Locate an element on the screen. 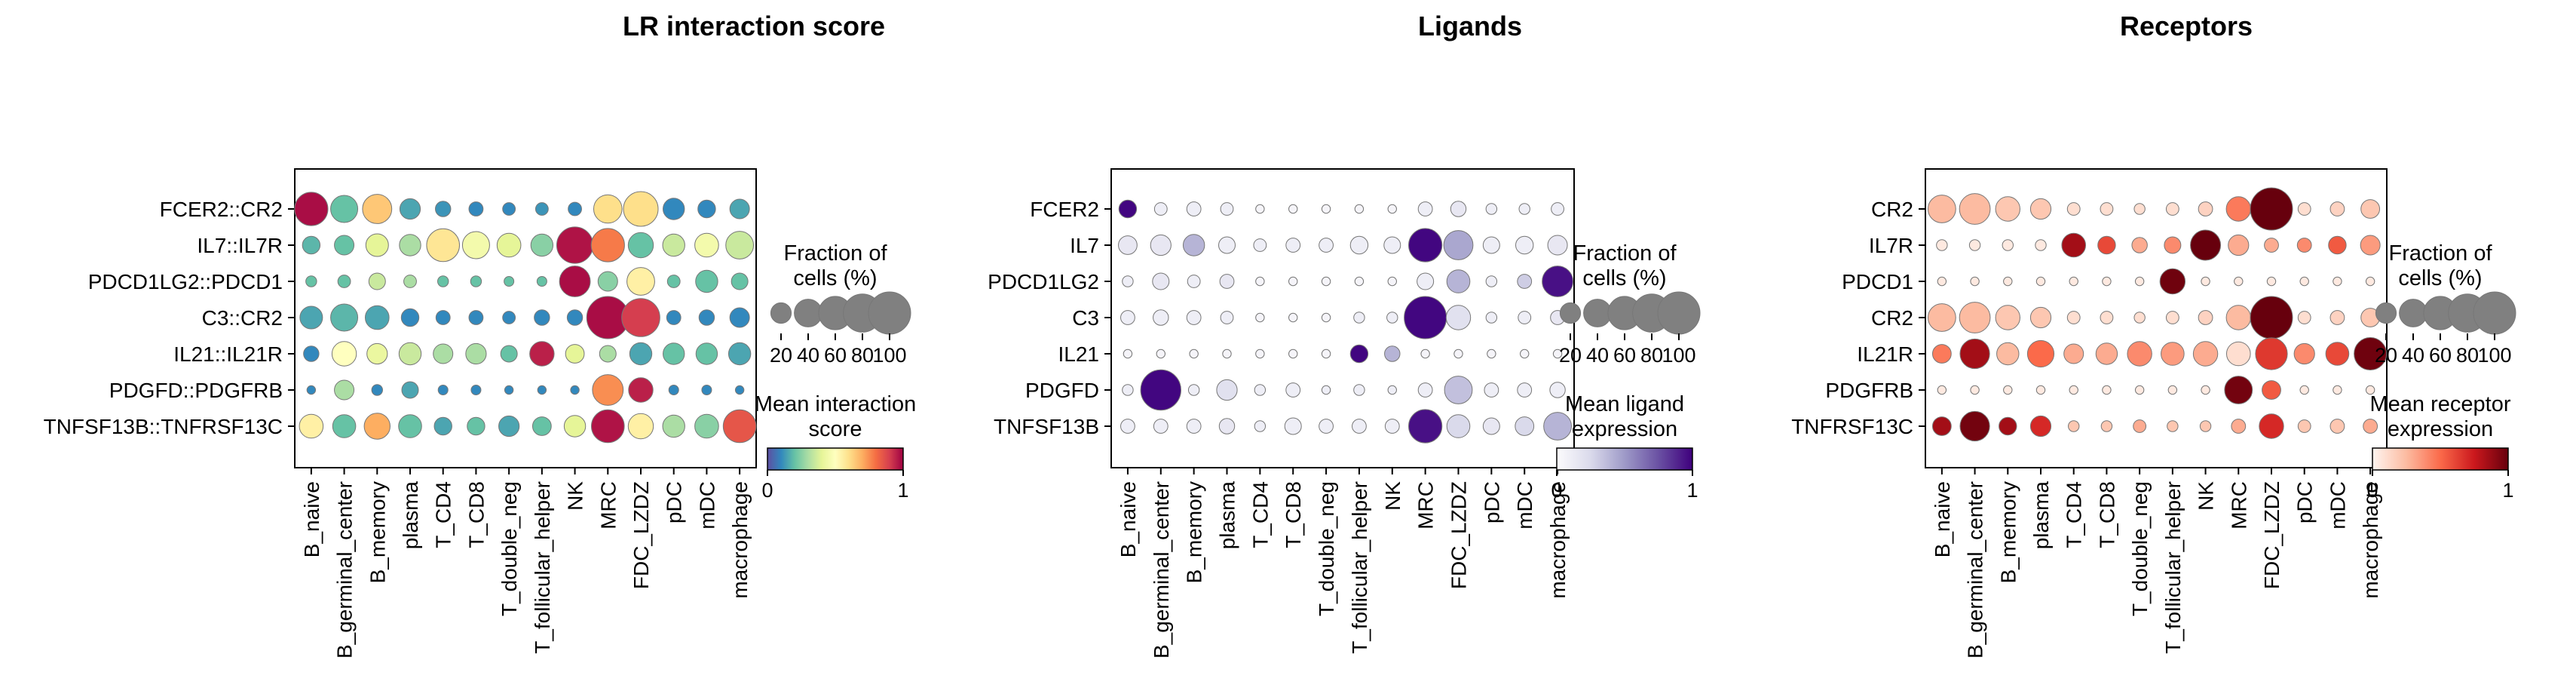 This screenshot has width=2576, height=697. dot-PDGFDPDGFRB-B_memory is located at coordinates (377, 390).